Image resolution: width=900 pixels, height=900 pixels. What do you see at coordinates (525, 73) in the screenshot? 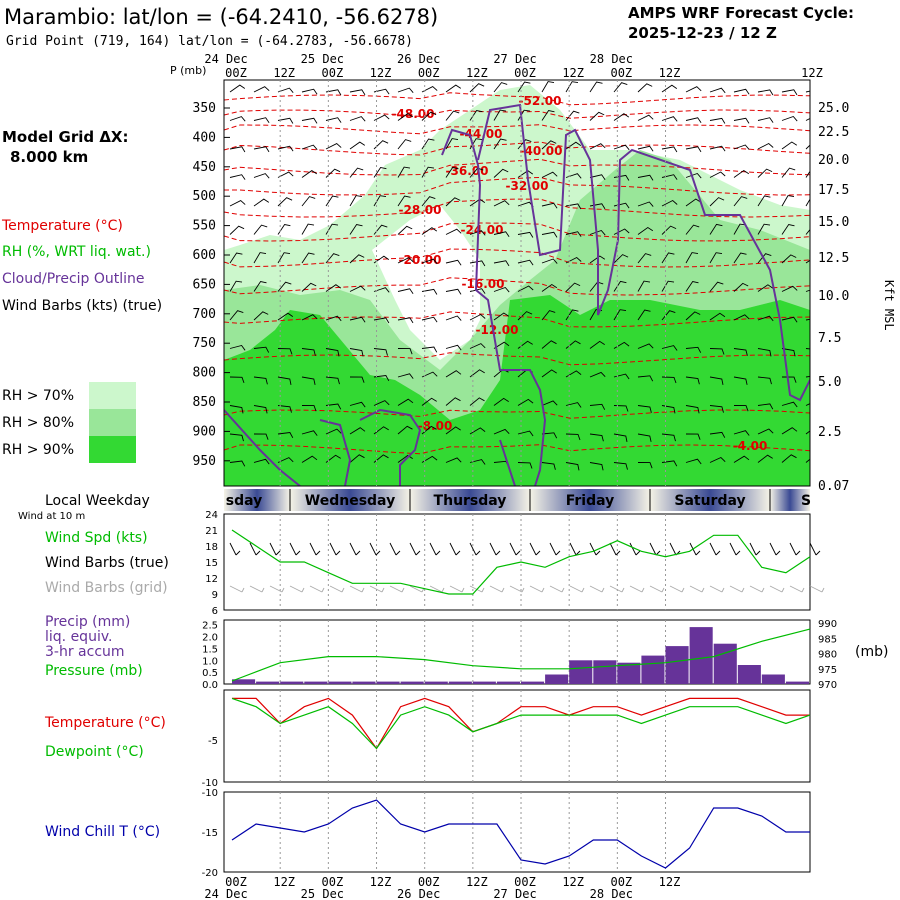
I see `top-tick-label: 00Z` at bounding box center [525, 73].